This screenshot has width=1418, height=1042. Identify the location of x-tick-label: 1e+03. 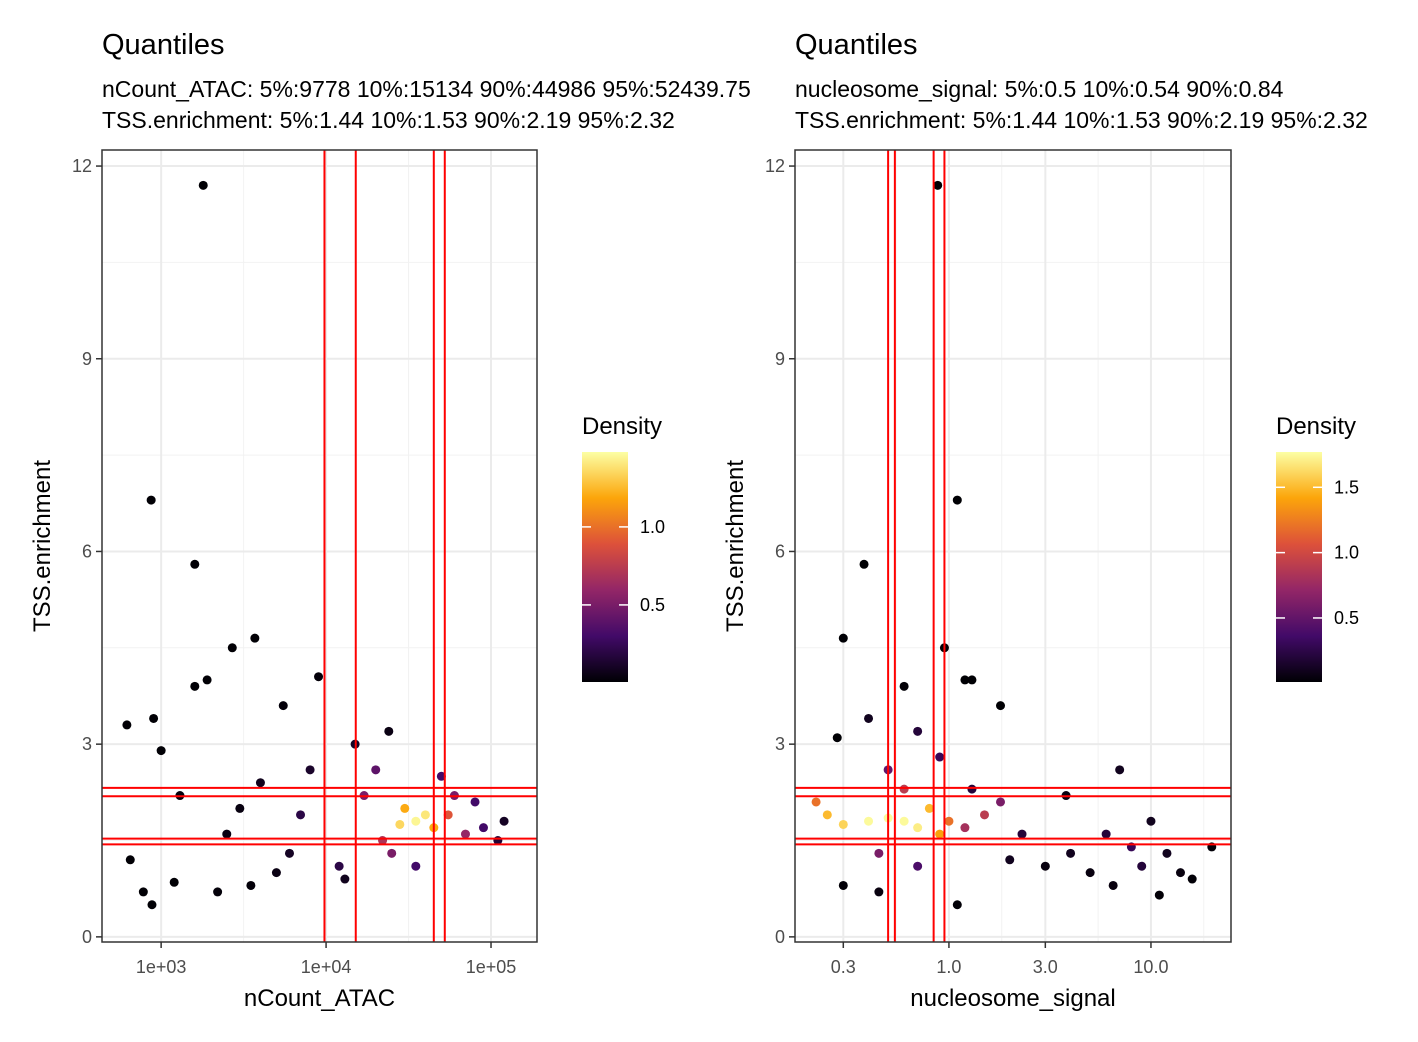
(161, 967).